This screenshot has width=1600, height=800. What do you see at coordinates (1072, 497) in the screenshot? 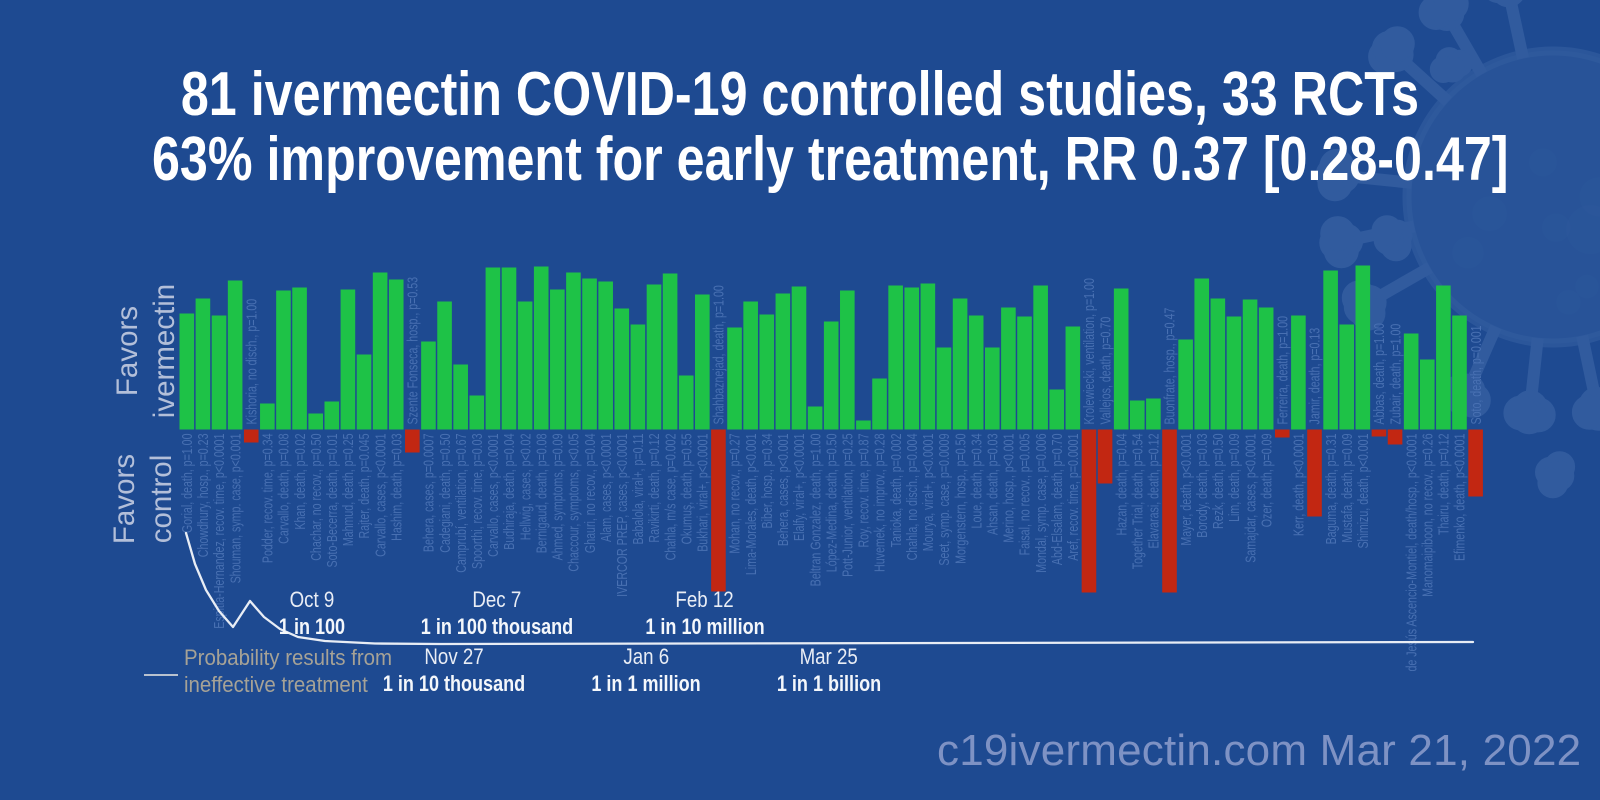
I see `study-bar-label: Aref, recov. time, p=0.0001` at bounding box center [1072, 497].